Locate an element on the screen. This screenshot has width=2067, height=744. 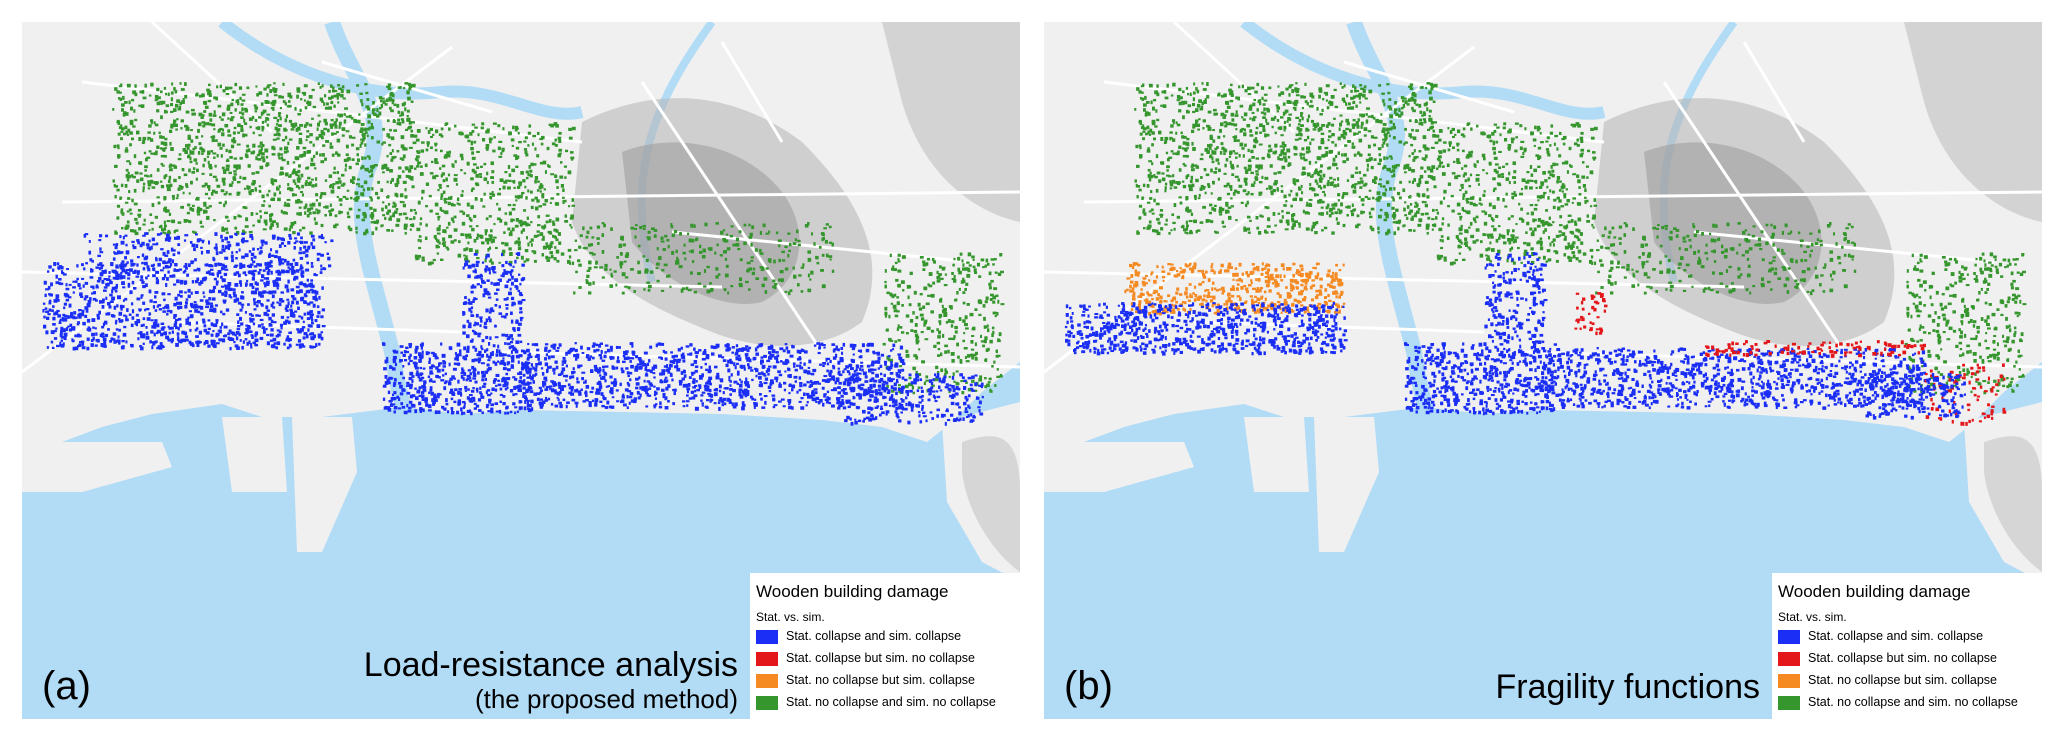
panel-label: (a) is located at coordinates (66, 686).